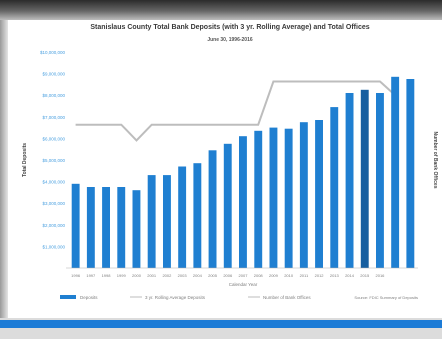  I want to click on x-tick-label: 2008, so click(259, 275).